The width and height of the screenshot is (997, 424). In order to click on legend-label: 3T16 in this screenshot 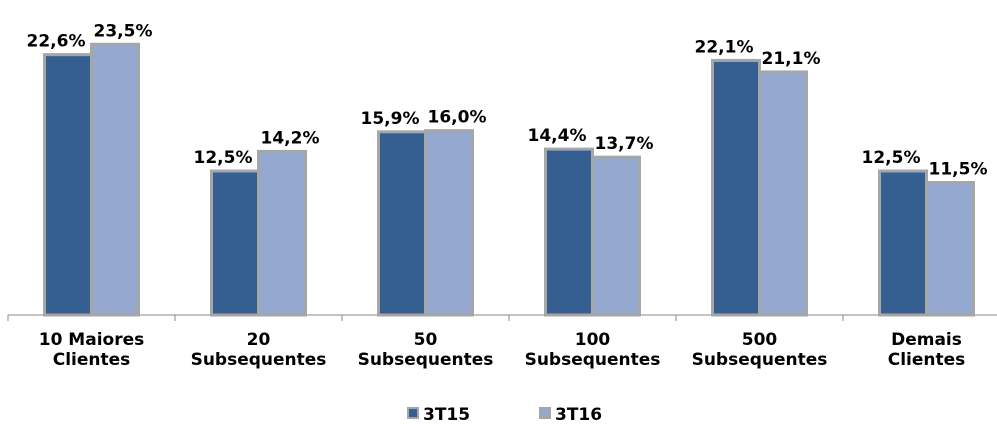, I will do `click(578, 414)`.